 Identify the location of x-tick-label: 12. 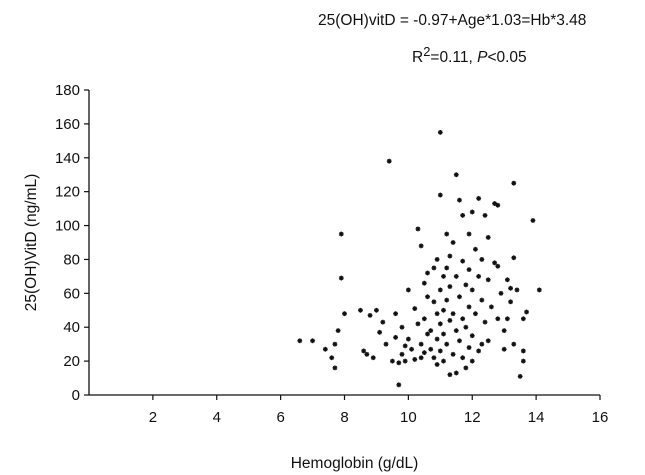
(472, 417).